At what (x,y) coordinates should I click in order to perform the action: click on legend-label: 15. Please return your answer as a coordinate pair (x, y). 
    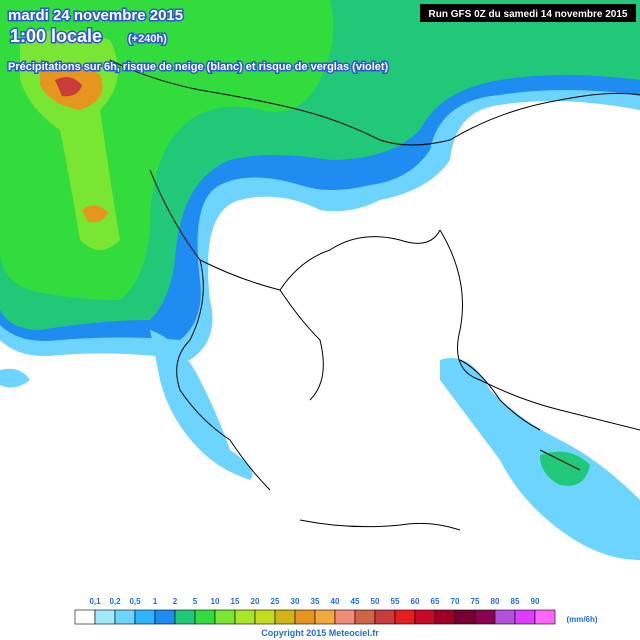
    Looking at the image, I should click on (235, 601).